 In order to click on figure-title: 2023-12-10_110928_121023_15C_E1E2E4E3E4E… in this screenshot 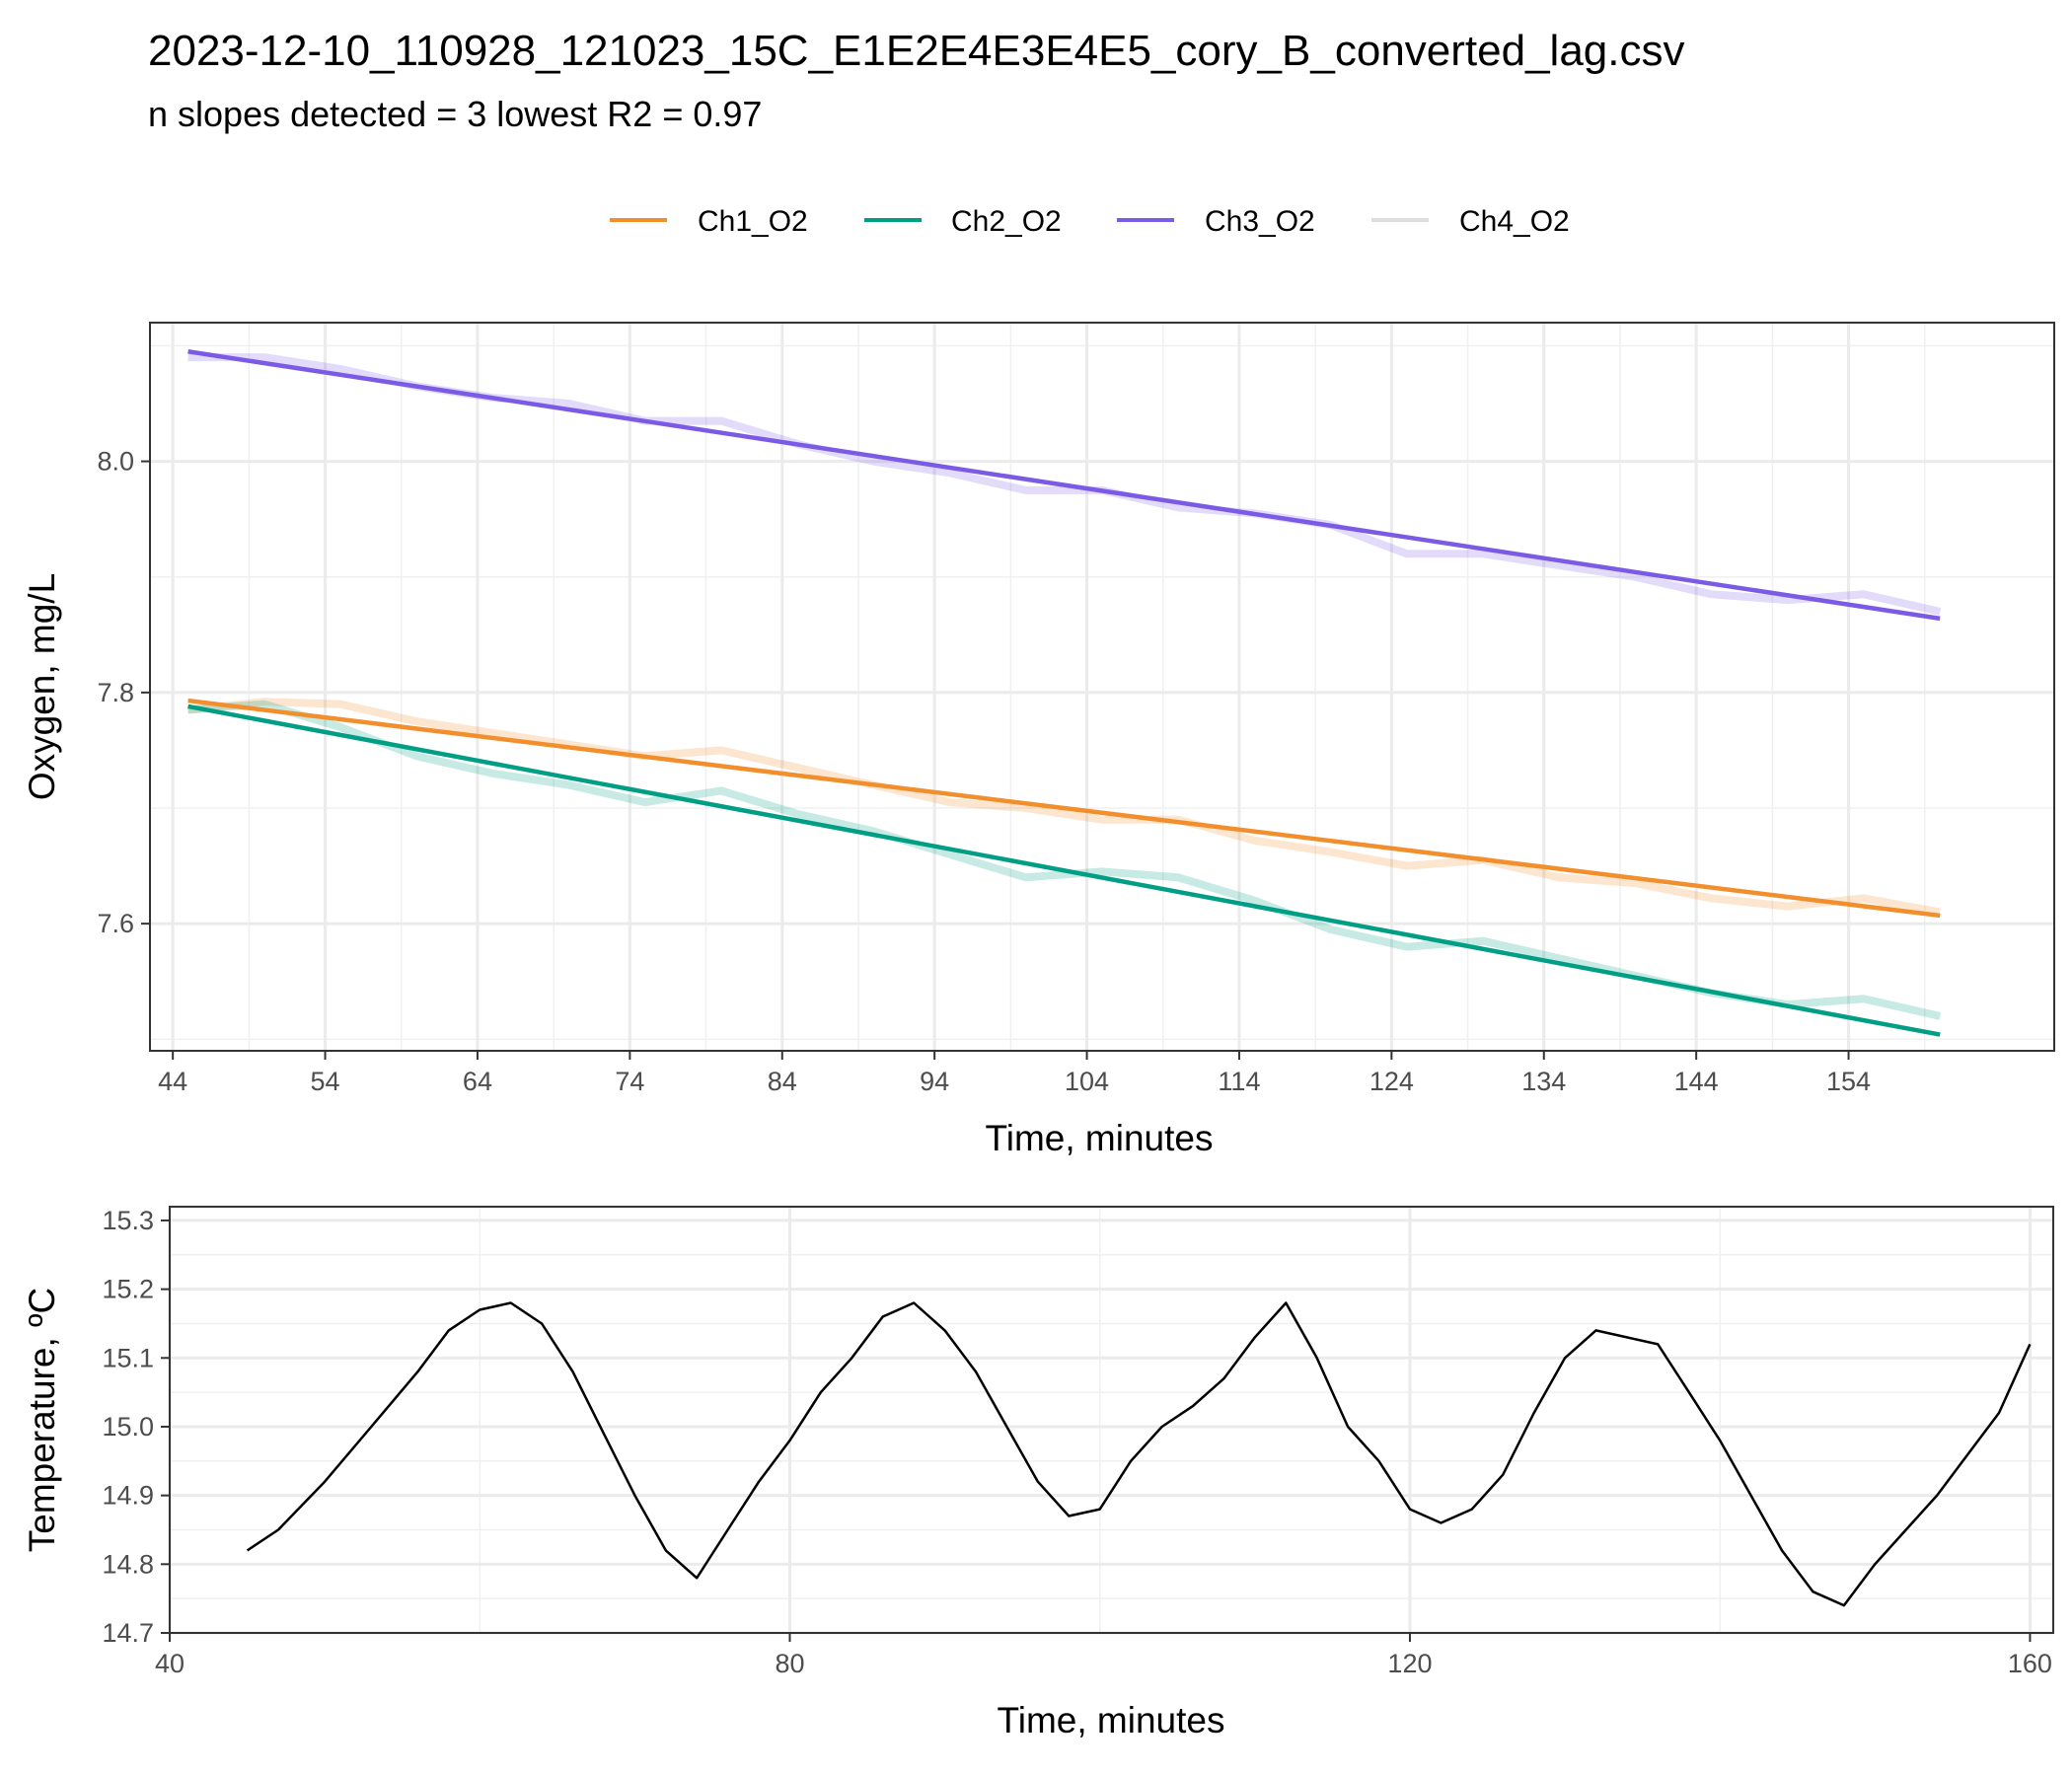, I will do `click(917, 51)`.